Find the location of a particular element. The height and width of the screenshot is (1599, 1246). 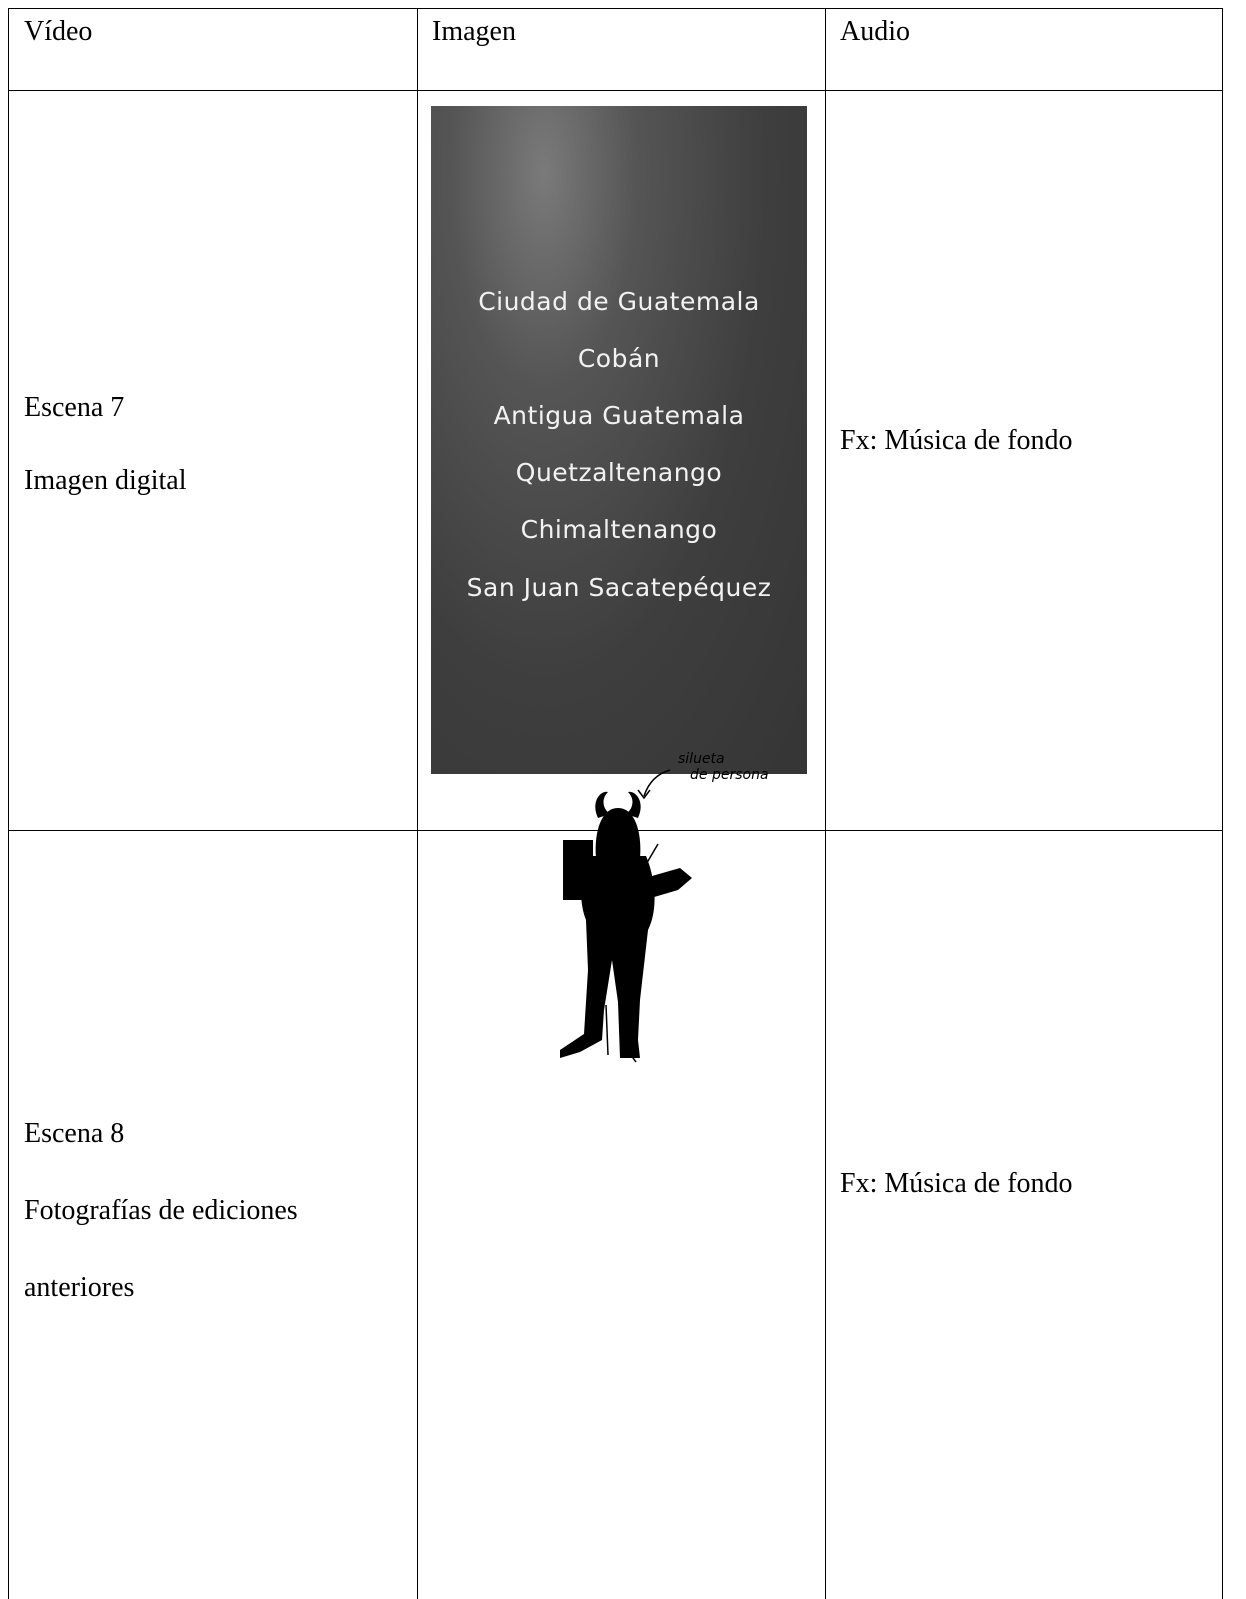

city-name: Cobán is located at coordinates (619, 358).